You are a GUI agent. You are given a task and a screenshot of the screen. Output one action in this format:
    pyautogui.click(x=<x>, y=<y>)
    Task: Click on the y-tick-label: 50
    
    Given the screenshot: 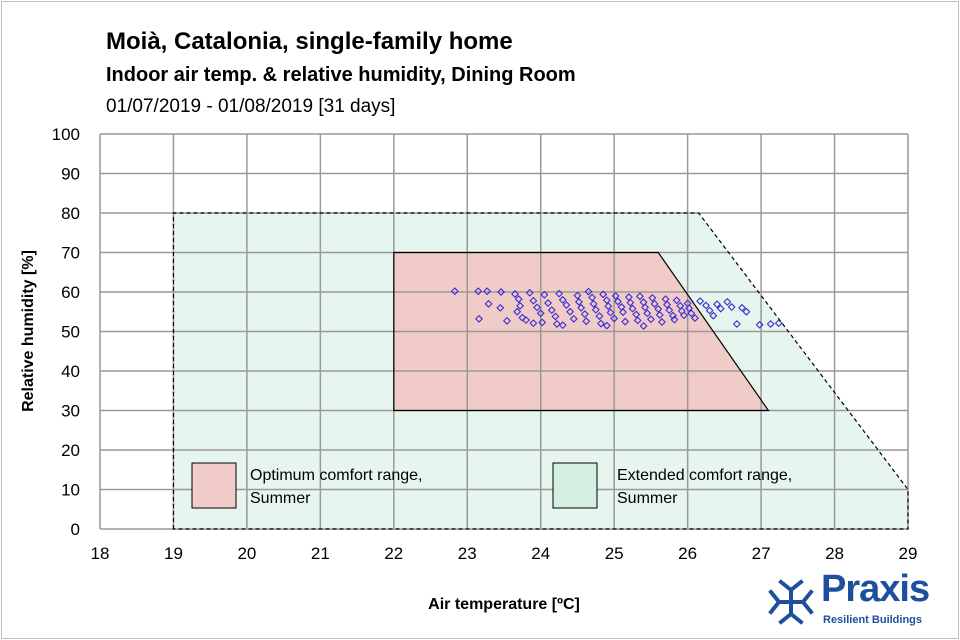 What is the action you would take?
    pyautogui.click(x=70, y=332)
    